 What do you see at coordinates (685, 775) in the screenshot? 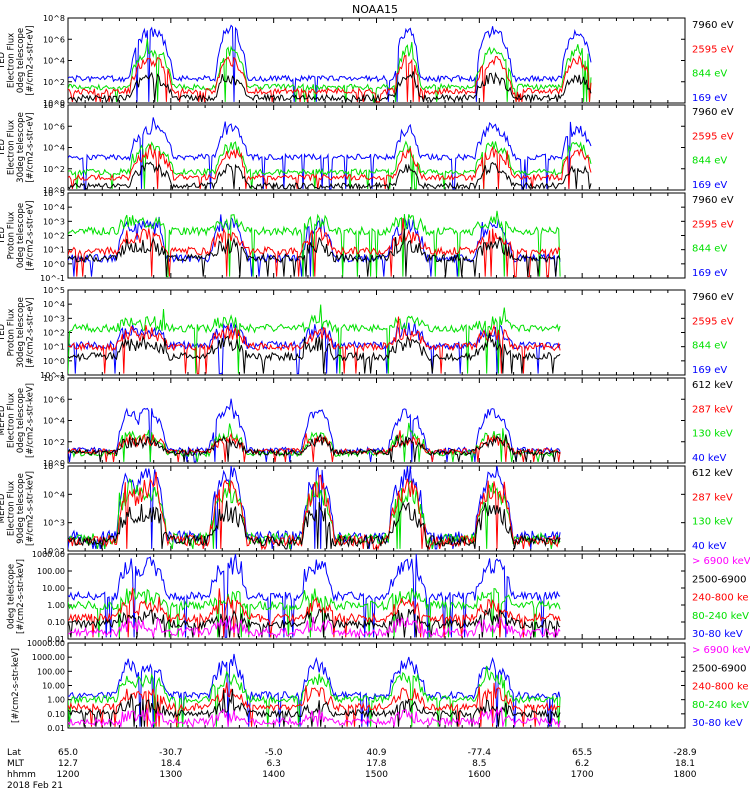
I see `xaxis-value: 1800` at bounding box center [685, 775].